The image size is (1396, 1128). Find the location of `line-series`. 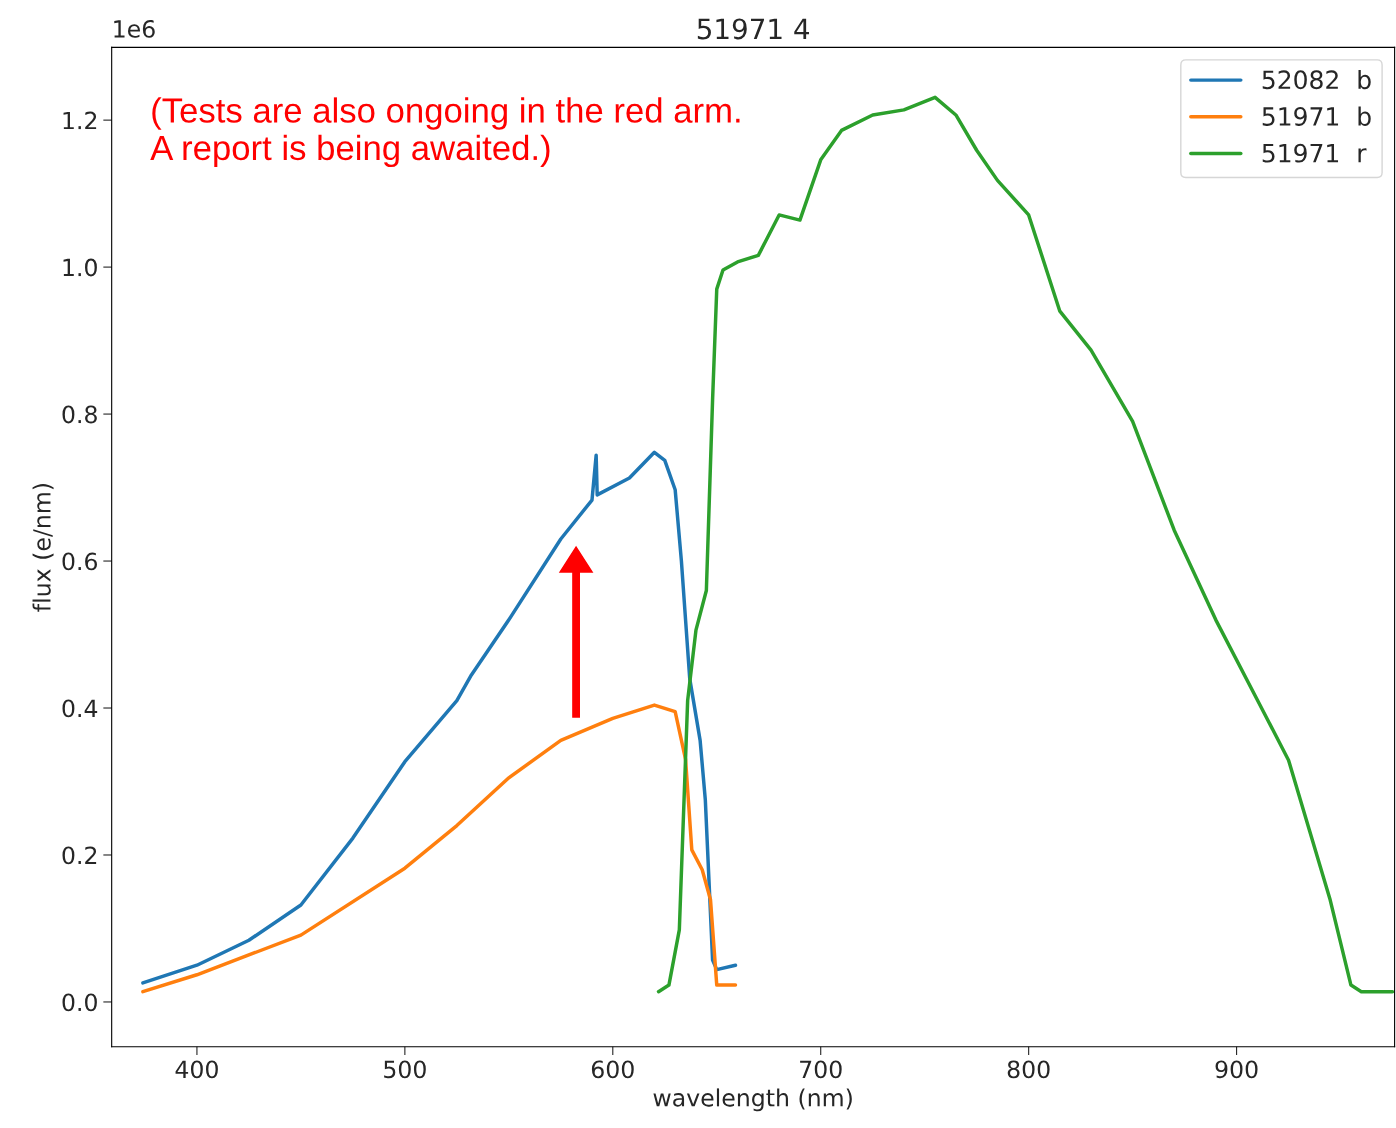

line-series is located at coordinates (439, 848).